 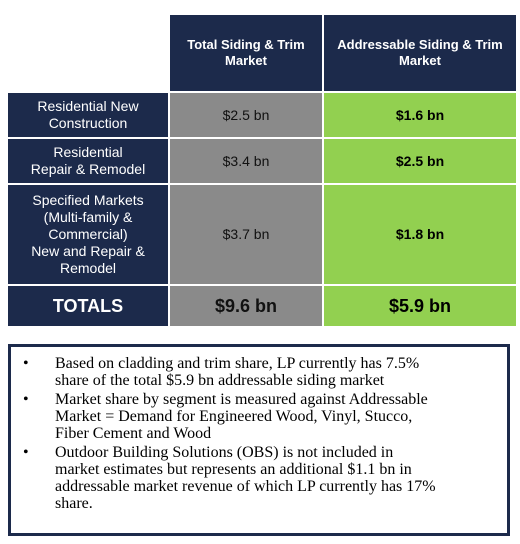 What do you see at coordinates (88, 306) in the screenshot?
I see `totals-label: TOTALS` at bounding box center [88, 306].